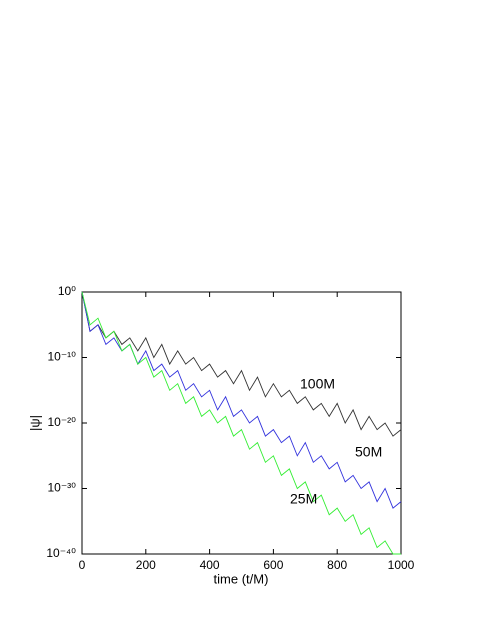 The image size is (485, 627). I want to click on x-tick-label: 1000, so click(401, 565).